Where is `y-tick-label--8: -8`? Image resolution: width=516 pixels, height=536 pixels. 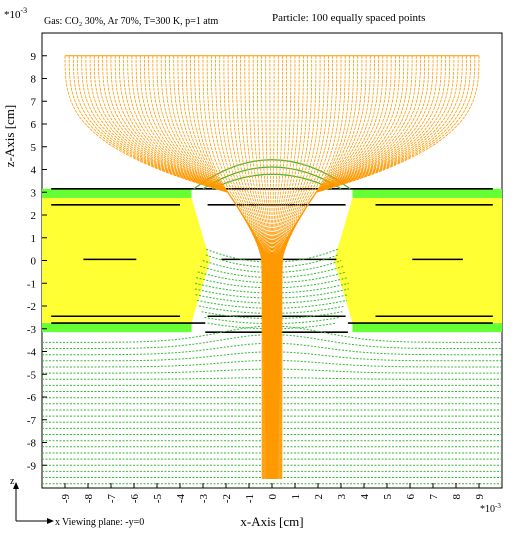
y-tick-label--8: -8 is located at coordinates (32, 444).